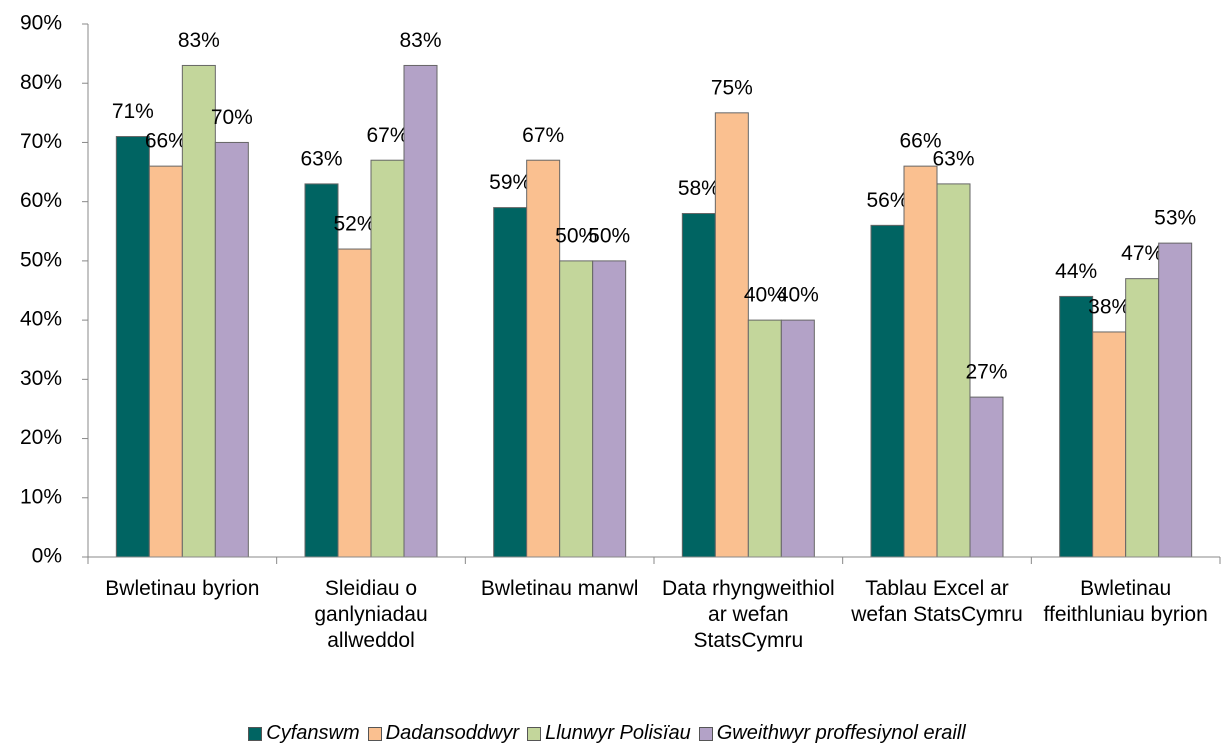 This screenshot has height=747, width=1222. Describe the element at coordinates (841, 733) in the screenshot. I see `legend-label: Gweithwyr proffesiynol eraill` at that location.